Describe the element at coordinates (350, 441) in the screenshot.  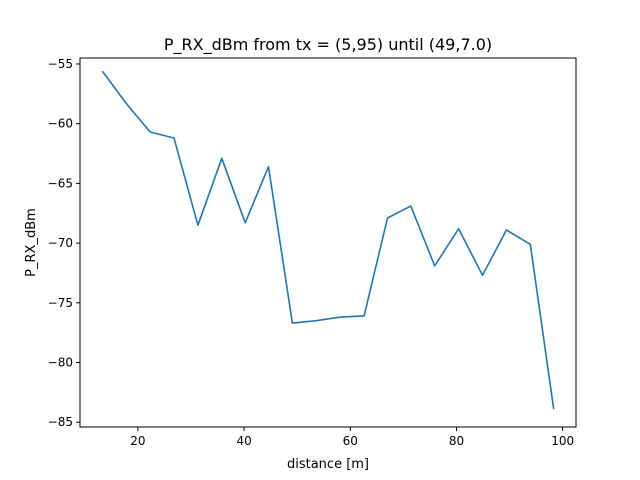
I see `x-tick-label: 60` at that location.